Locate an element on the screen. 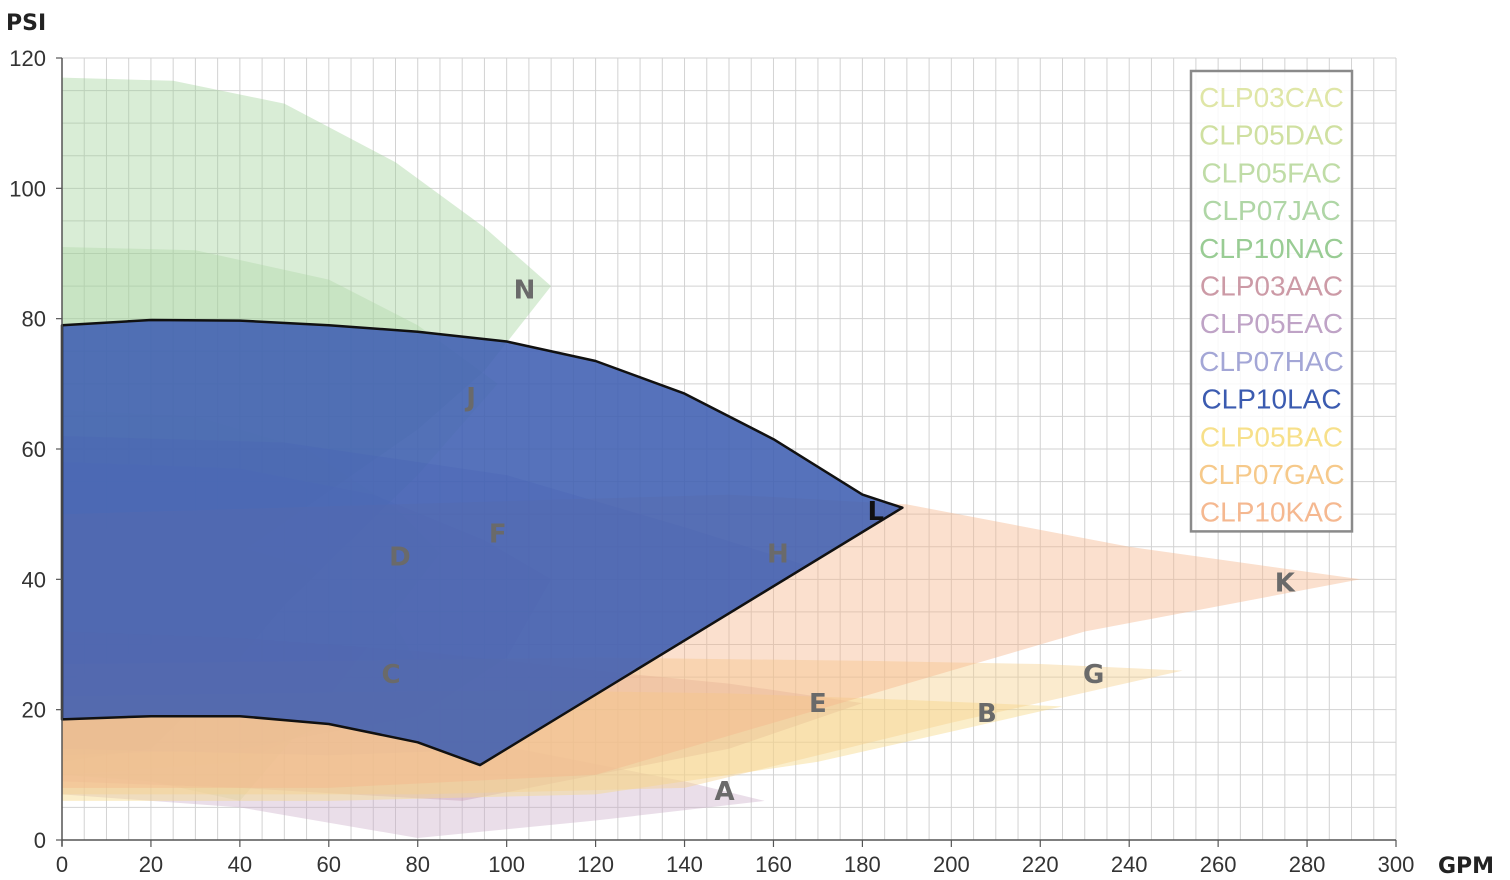 This screenshot has width=1510, height=880. y-tick-label: 40 is located at coordinates (34, 579).